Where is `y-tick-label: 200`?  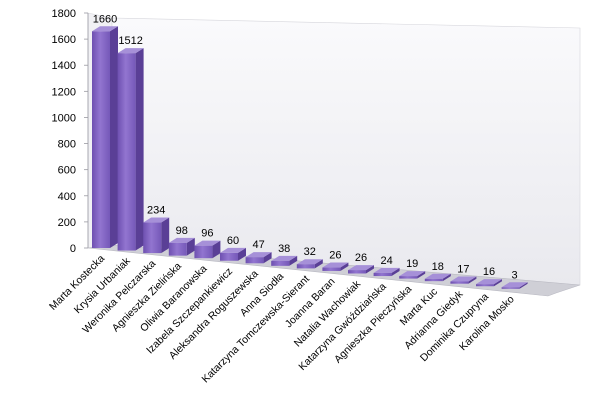 y-tick-label: 200 is located at coordinates (67, 223).